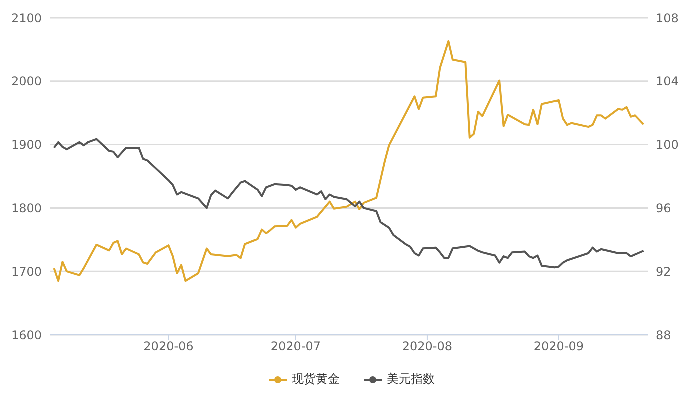 The height and width of the screenshot is (400, 700). Describe the element at coordinates (664, 271) in the screenshot. I see `y2-tick-label: 92` at that location.